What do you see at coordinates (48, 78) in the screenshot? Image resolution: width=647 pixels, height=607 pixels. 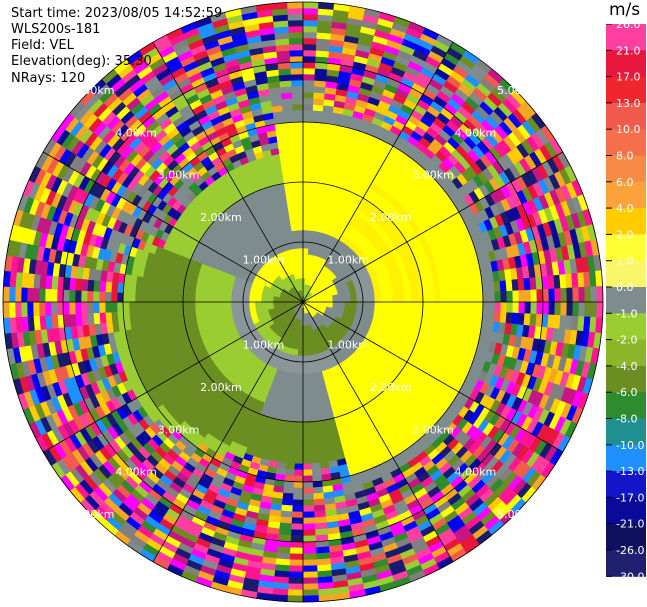 I see `nrays-label: NRays: 120` at bounding box center [48, 78].